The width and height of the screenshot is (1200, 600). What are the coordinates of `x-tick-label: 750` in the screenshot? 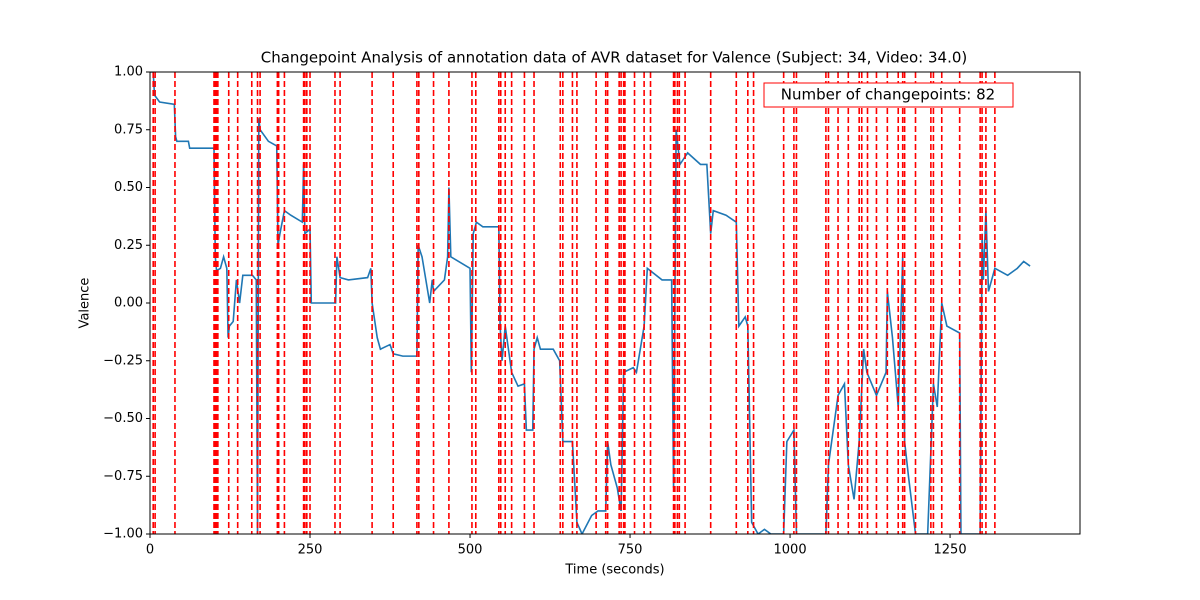 It's located at (630, 550).